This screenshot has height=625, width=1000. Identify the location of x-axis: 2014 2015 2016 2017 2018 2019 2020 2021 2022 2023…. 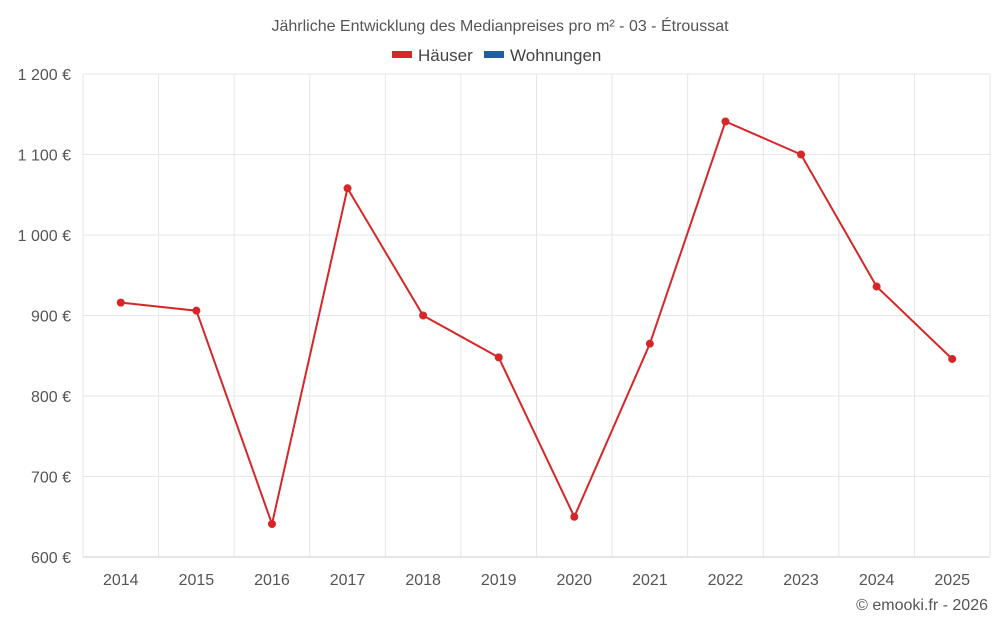
(536, 580).